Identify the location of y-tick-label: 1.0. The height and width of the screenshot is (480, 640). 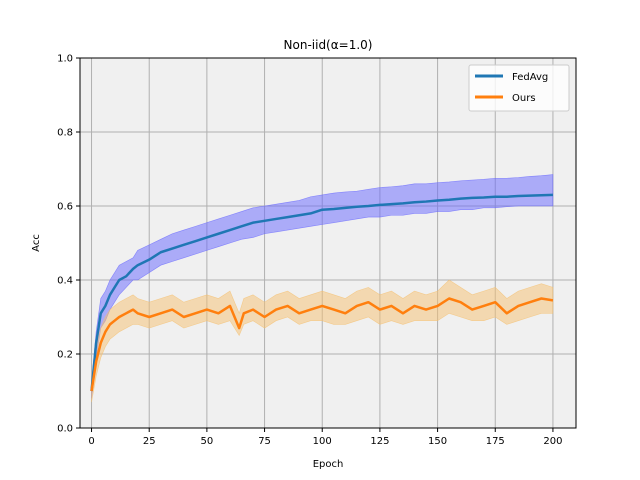
(65, 59).